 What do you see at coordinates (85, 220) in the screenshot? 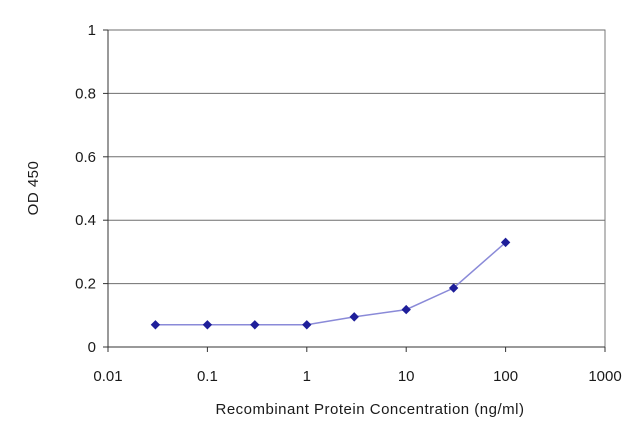
I see `y-tick-label: 0.4` at bounding box center [85, 220].